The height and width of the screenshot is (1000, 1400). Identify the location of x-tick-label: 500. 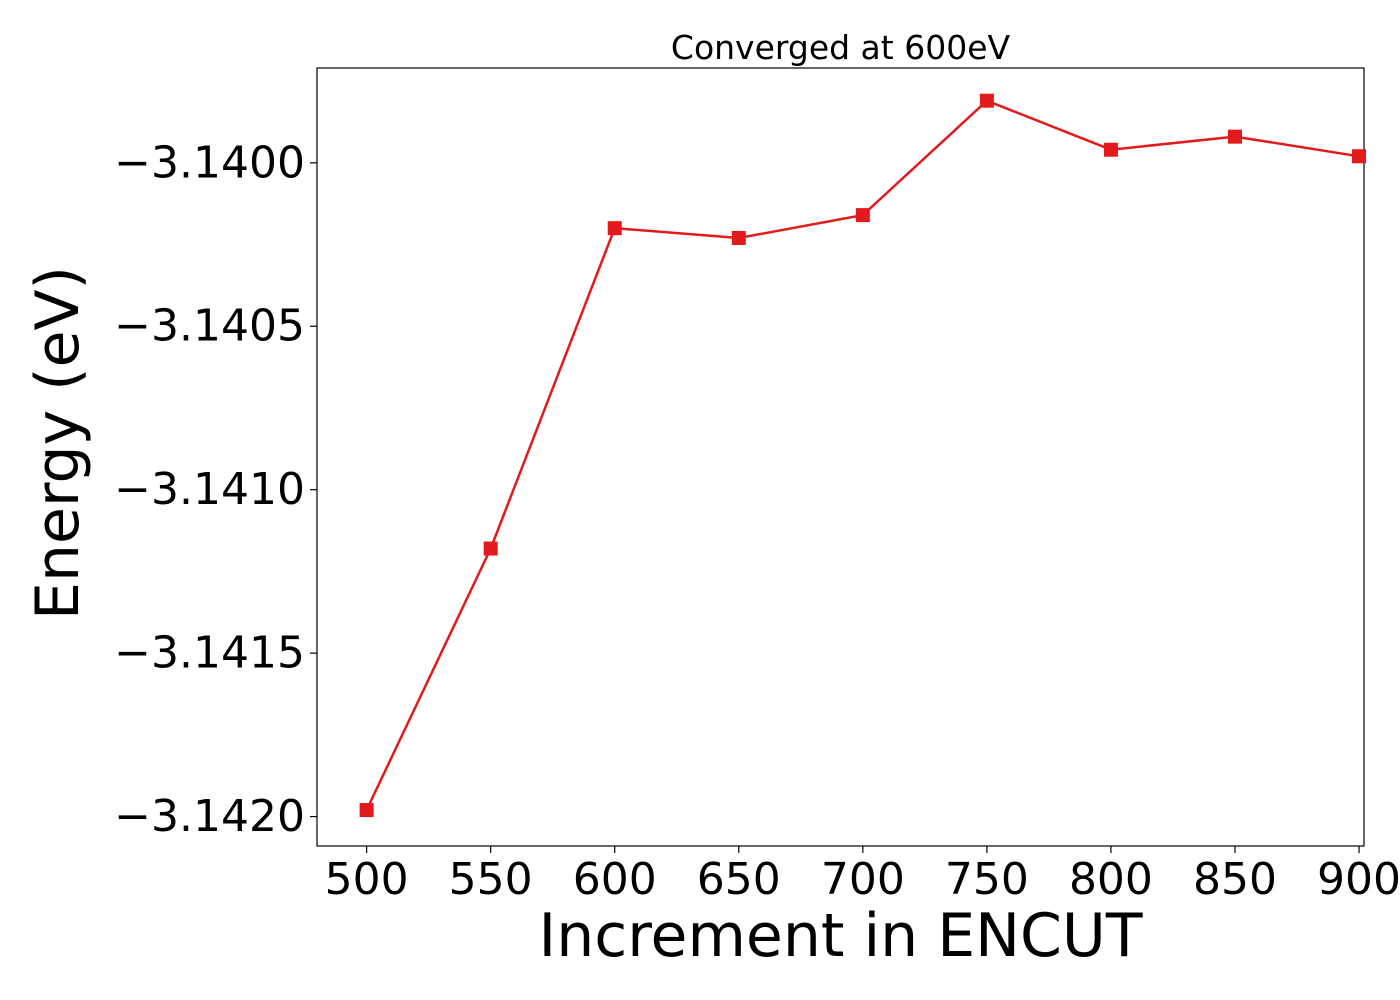
(367, 879).